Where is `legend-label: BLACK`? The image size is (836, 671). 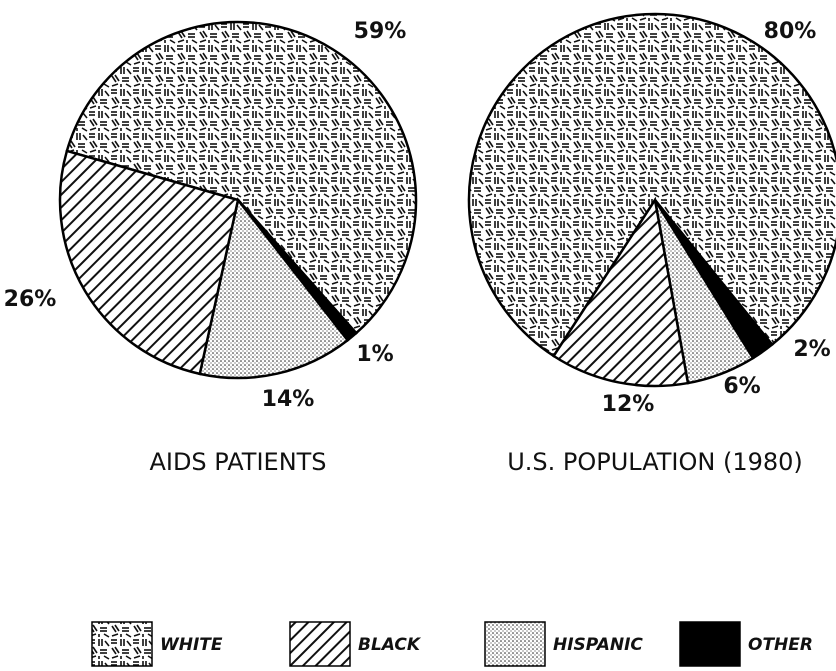 legend-label: BLACK is located at coordinates (390, 645).